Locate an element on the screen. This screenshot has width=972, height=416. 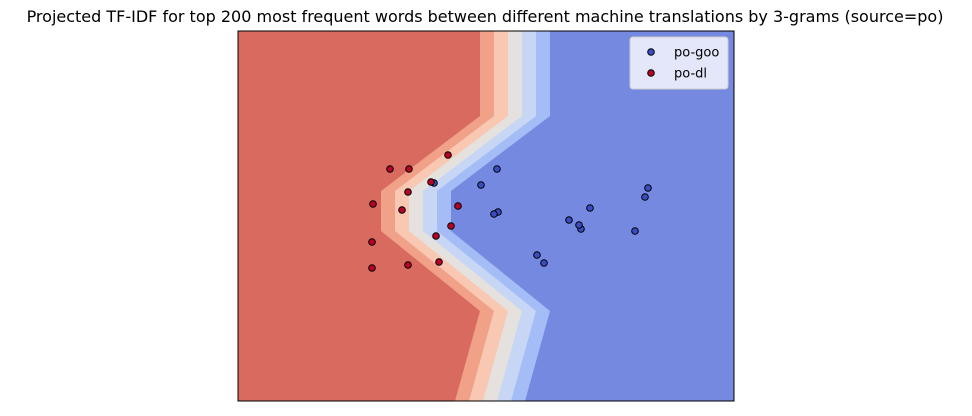
legend: po-goo po-dl is located at coordinates (679, 63).